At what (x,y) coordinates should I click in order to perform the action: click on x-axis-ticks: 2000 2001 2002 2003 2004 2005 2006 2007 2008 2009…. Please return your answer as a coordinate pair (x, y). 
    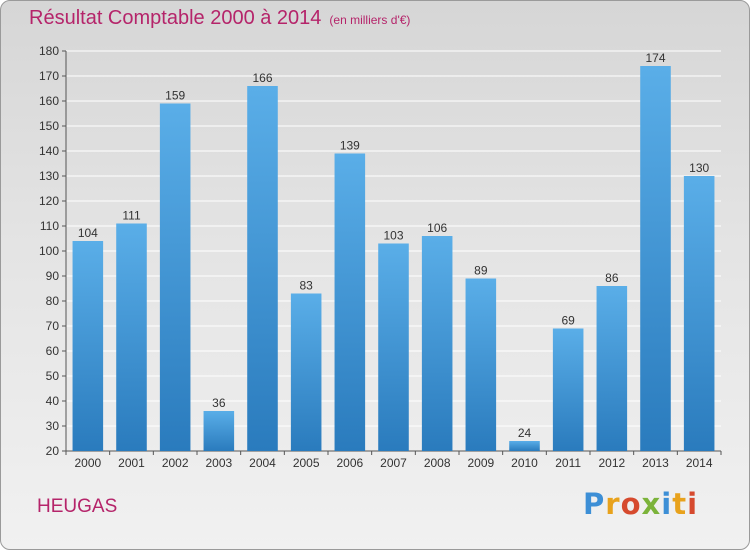
    Looking at the image, I should click on (393, 460).